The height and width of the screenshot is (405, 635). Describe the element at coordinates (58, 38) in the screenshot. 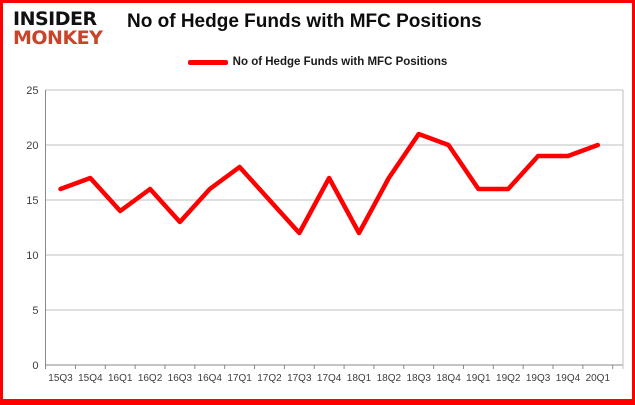

I see `logo-text-monkey: MONKEY` at that location.